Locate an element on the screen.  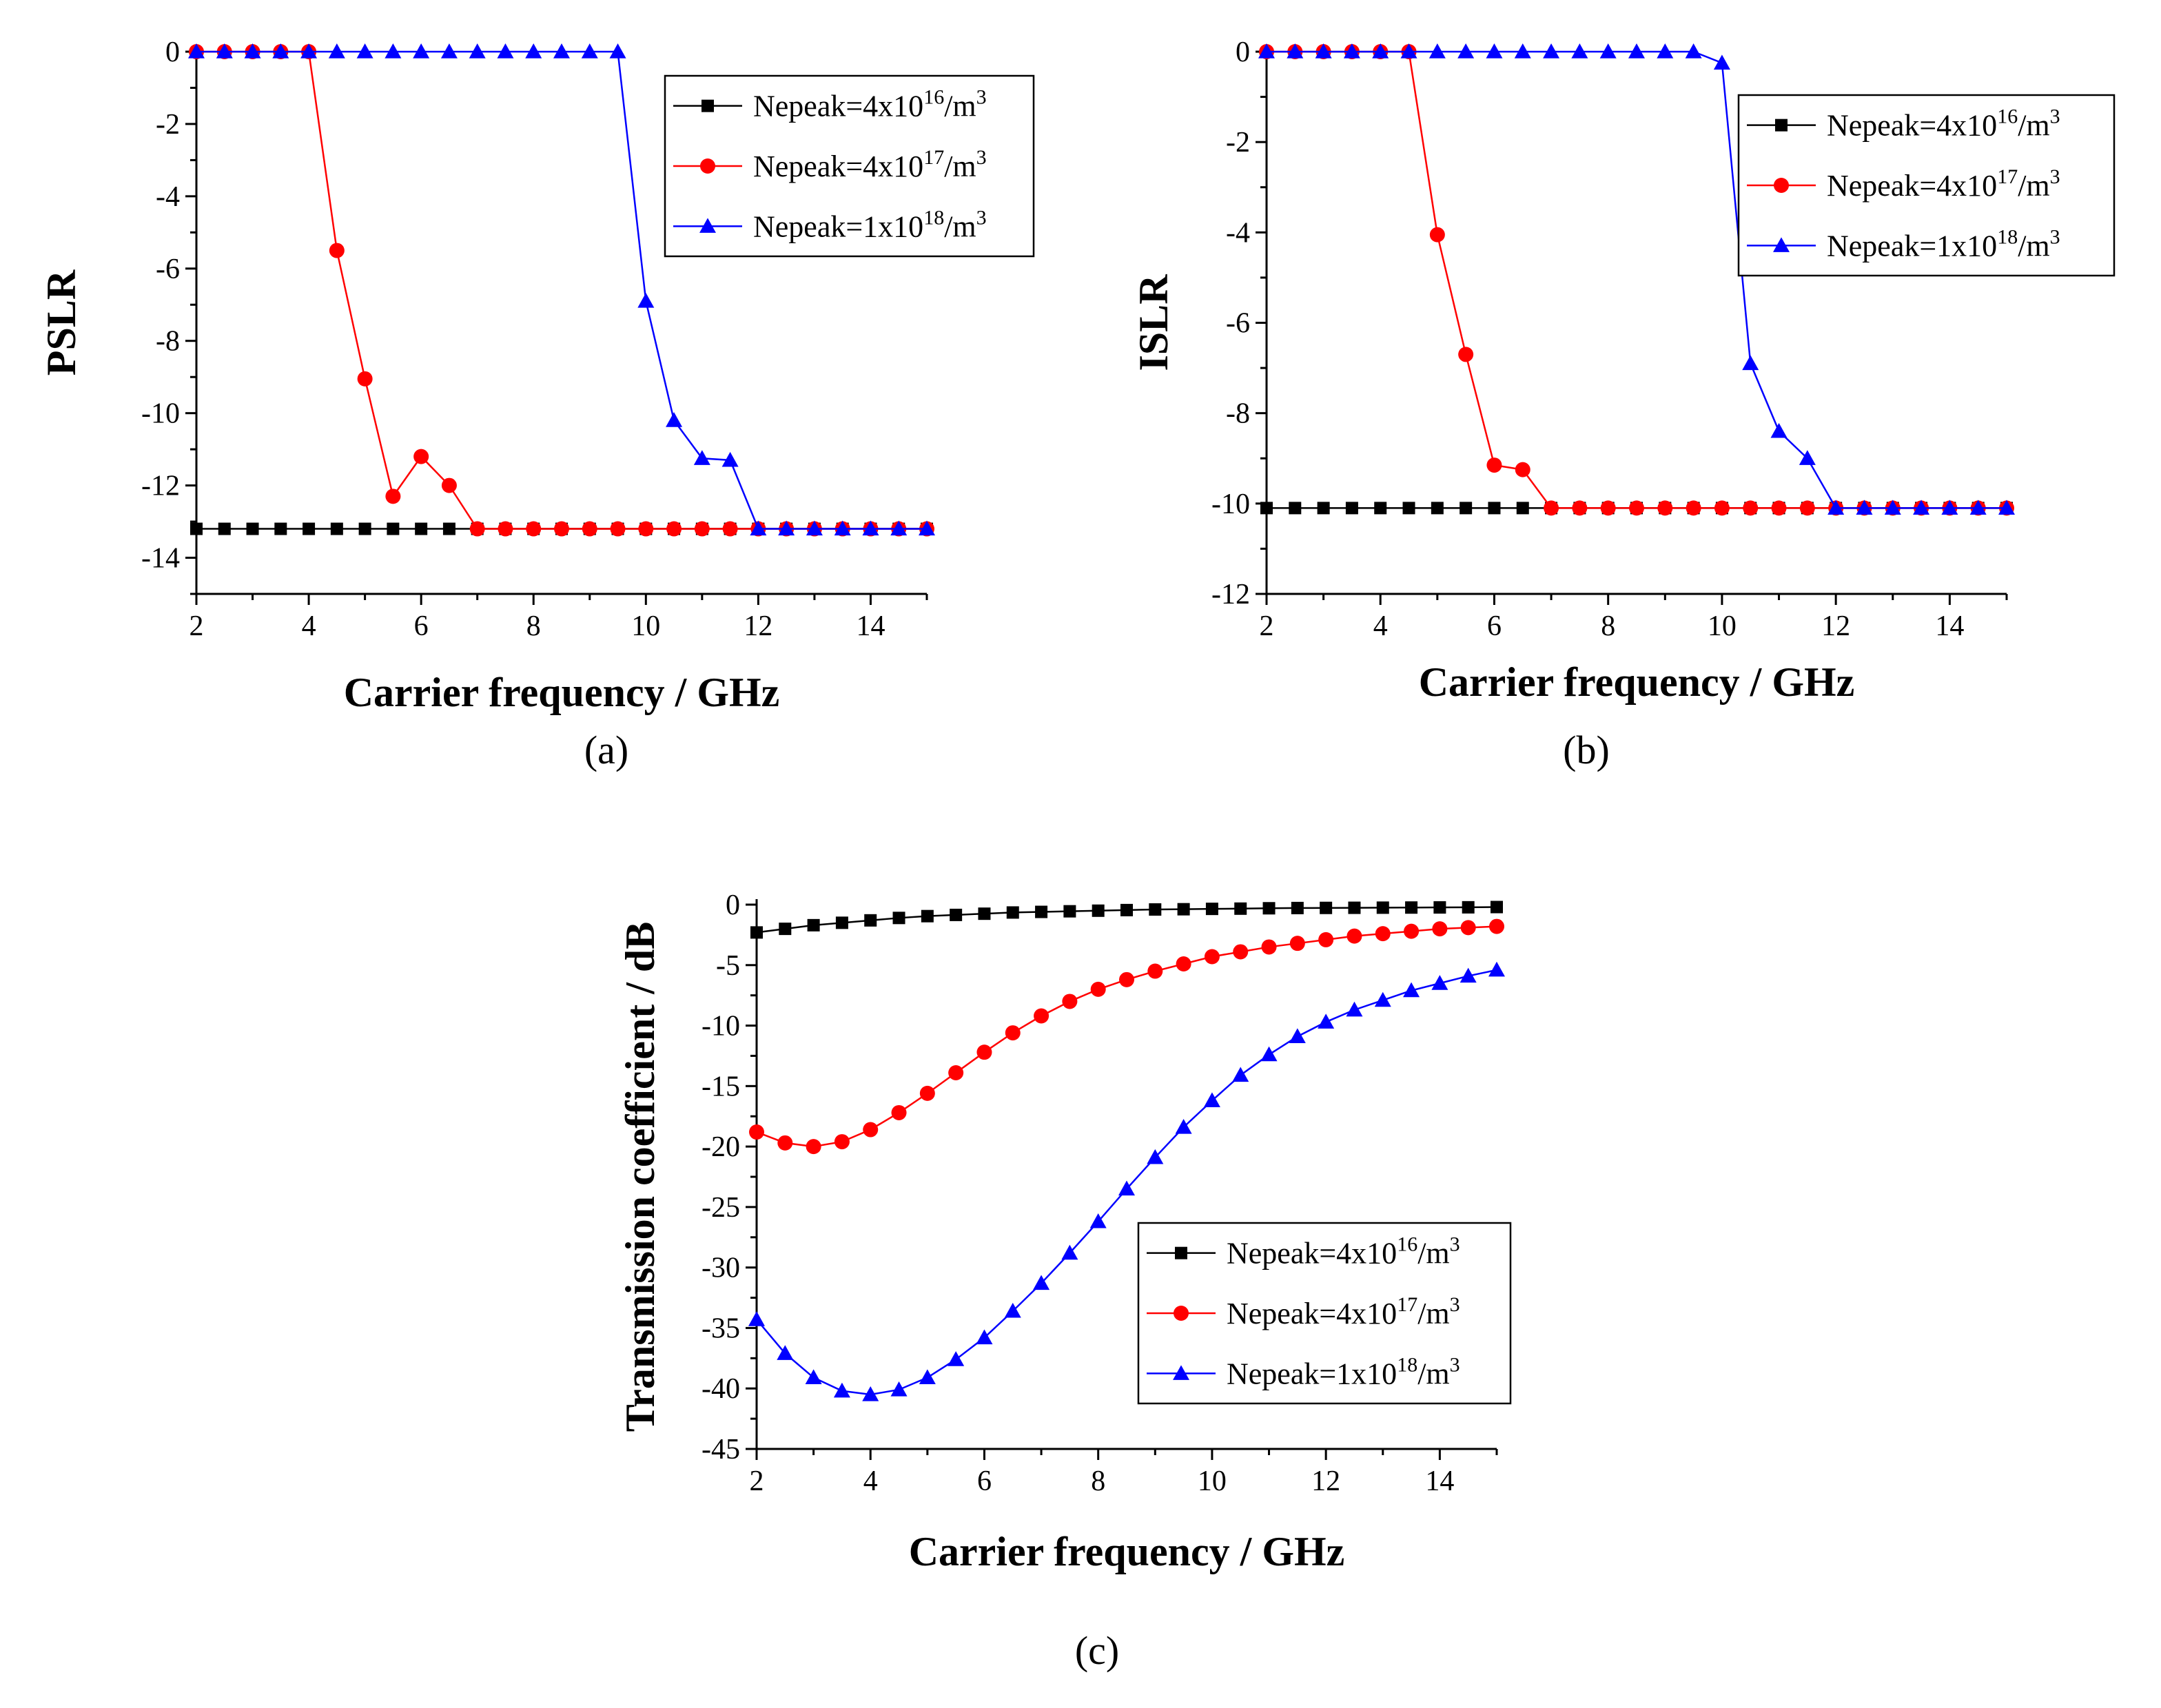
y-tick-label: -25 is located at coordinates (720, 1208).